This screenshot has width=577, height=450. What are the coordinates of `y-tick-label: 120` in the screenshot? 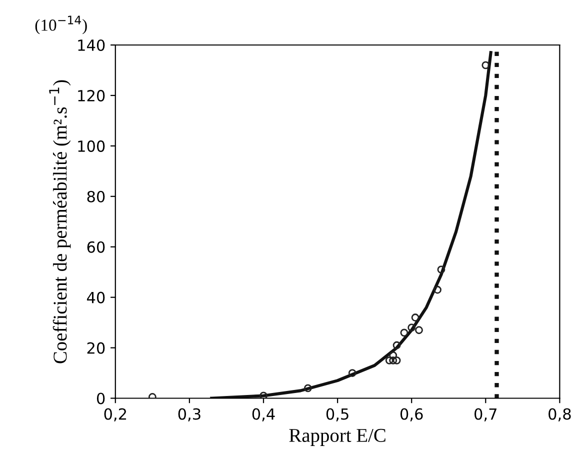 It's located at (91, 96).